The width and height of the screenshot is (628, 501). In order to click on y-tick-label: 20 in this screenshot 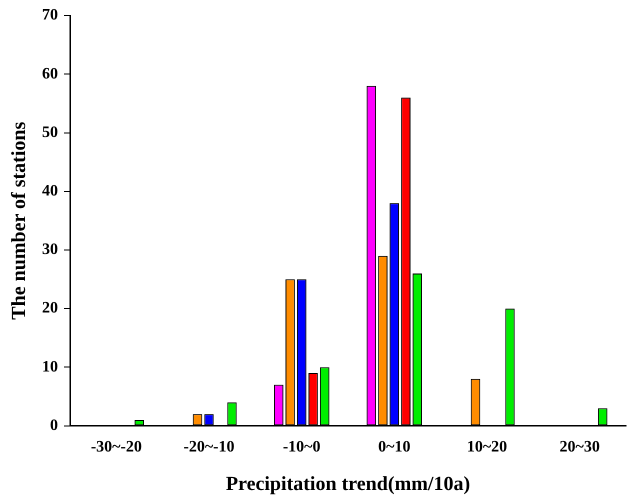, I will do `click(50, 308)`.